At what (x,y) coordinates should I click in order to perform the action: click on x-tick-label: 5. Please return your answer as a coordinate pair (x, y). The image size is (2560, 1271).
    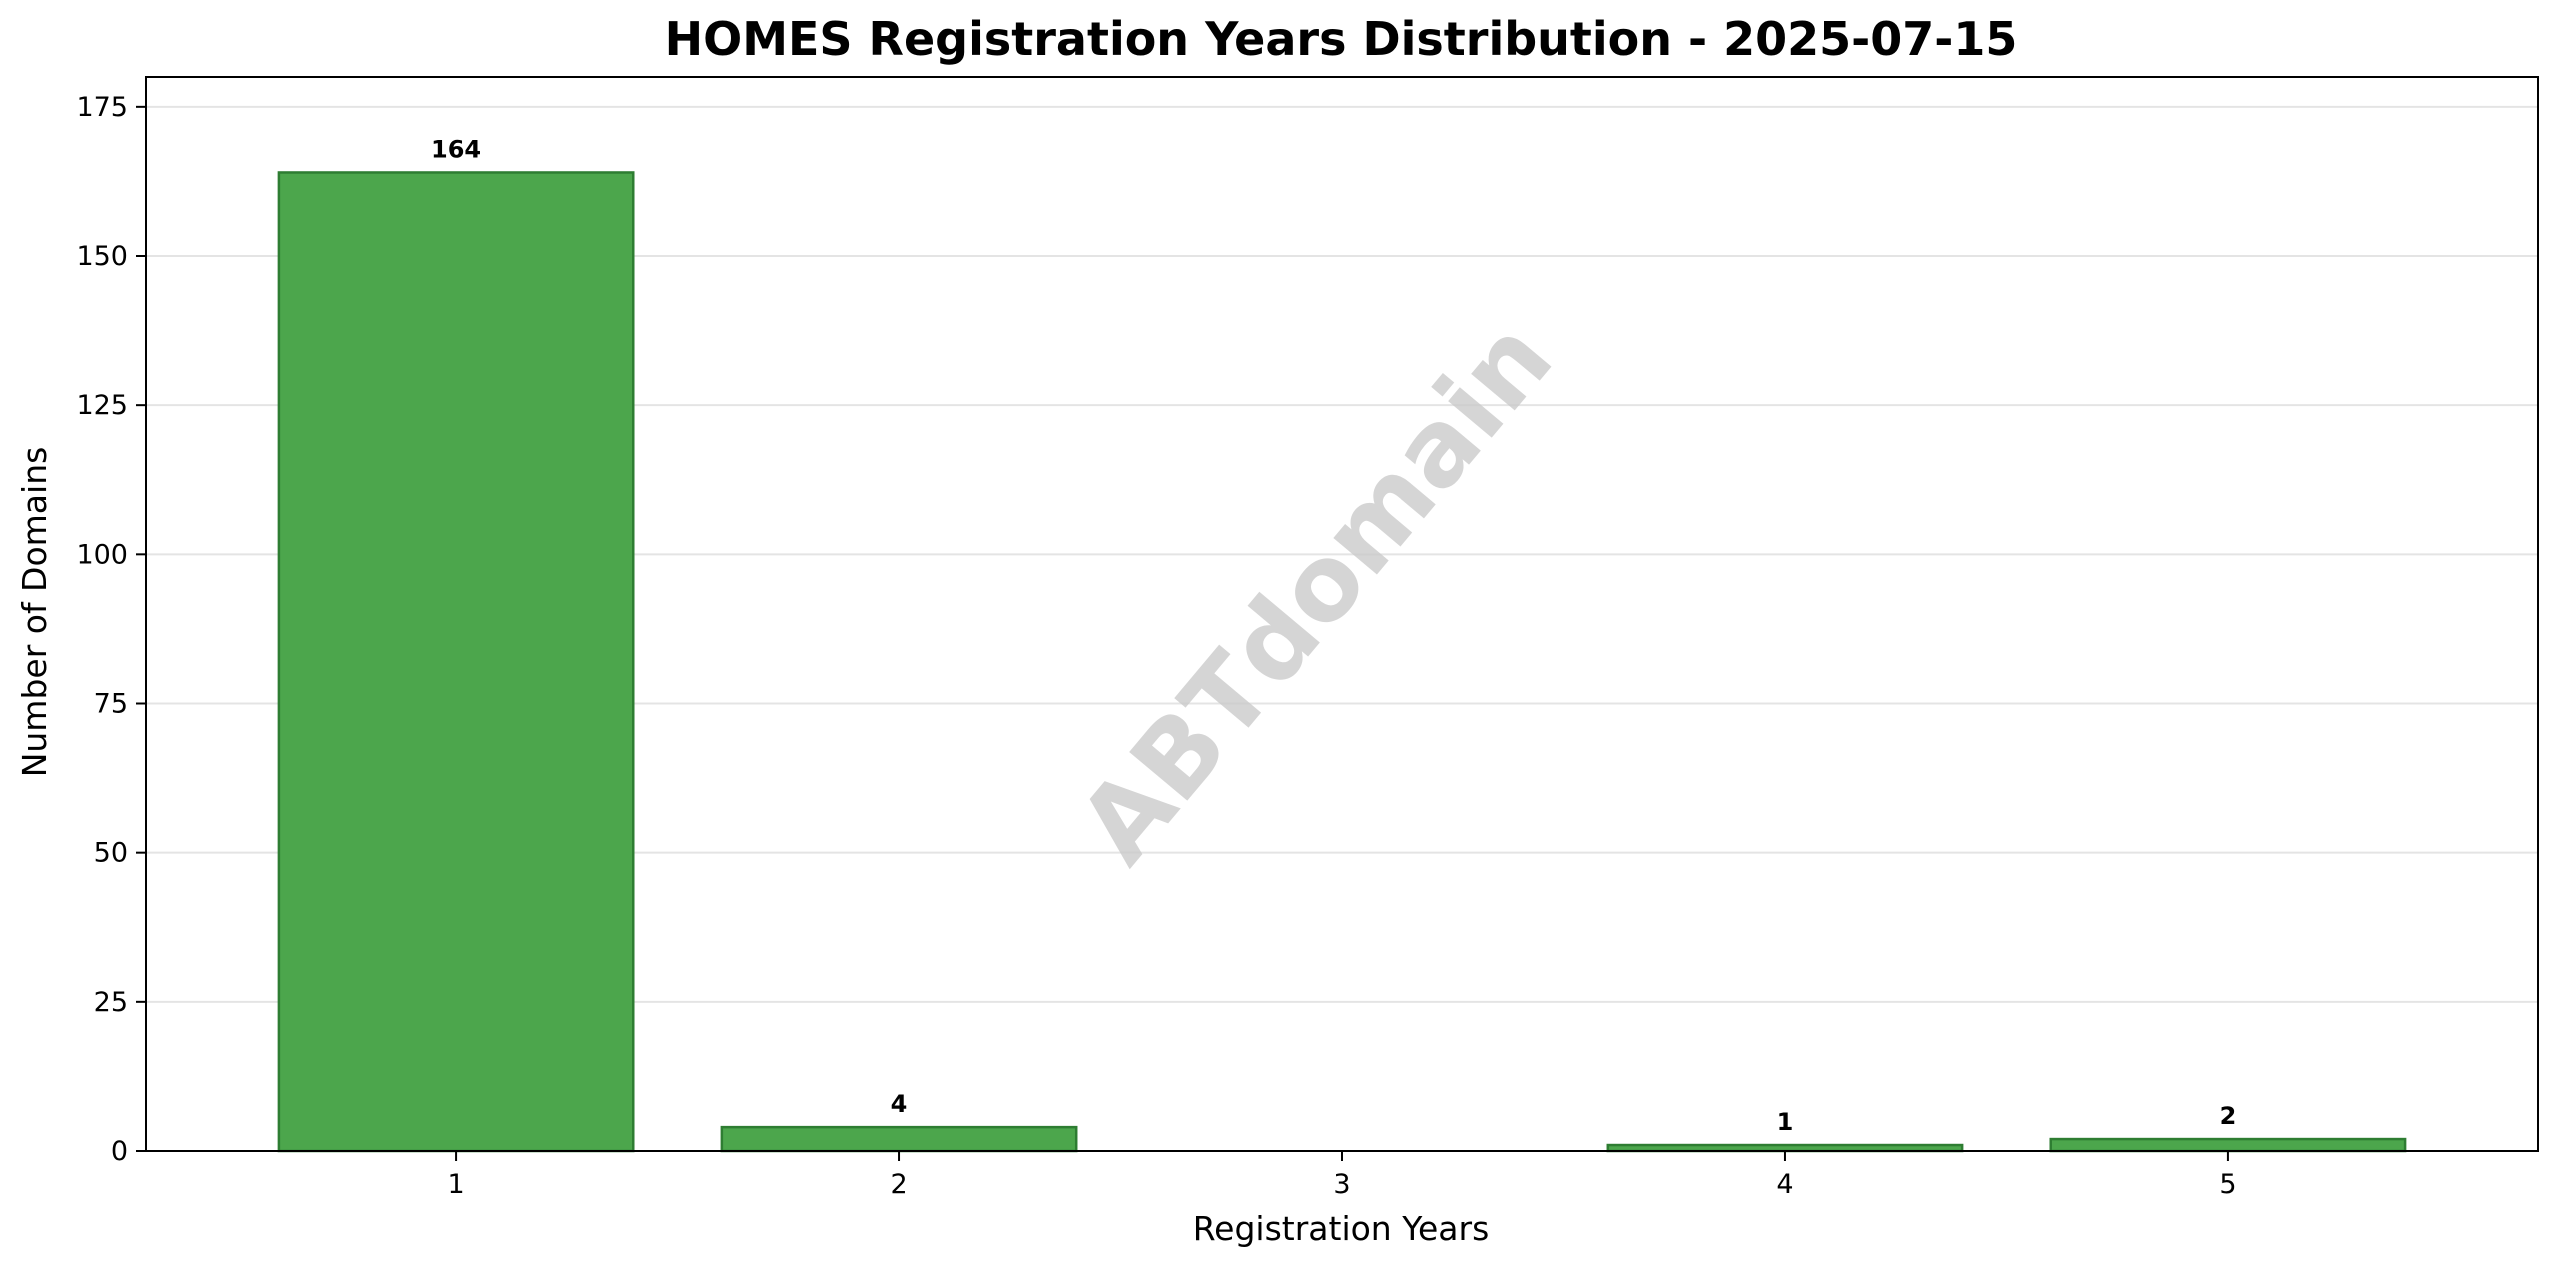
    Looking at the image, I should click on (2227, 1184).